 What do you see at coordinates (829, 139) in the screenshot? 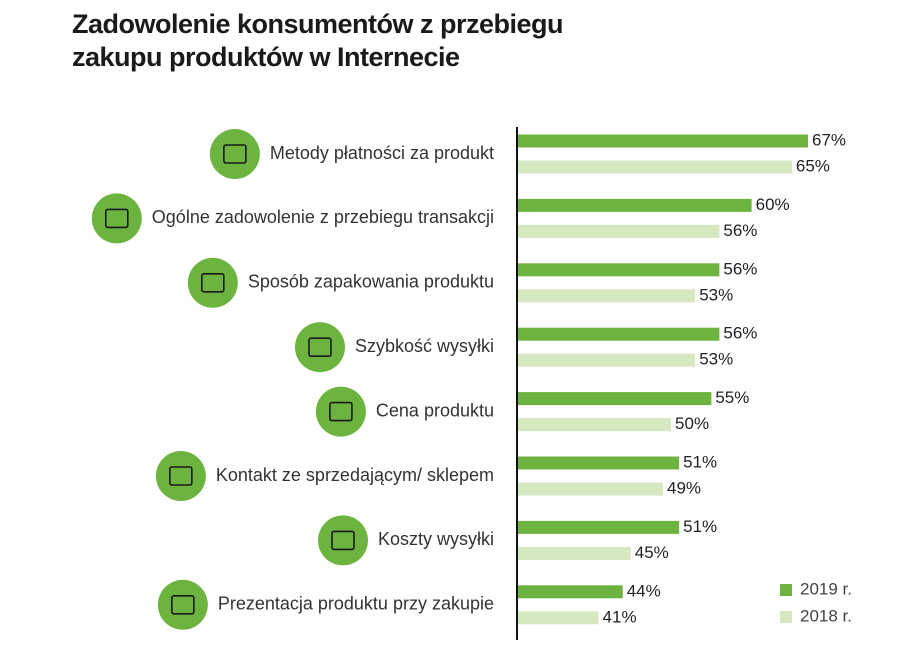
I see `value-label: 67%` at bounding box center [829, 139].